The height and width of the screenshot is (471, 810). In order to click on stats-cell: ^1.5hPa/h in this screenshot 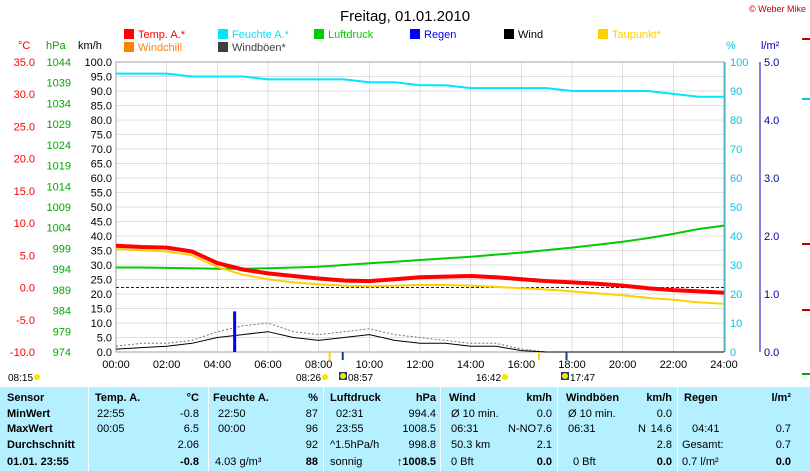, I will do `click(355, 445)`.